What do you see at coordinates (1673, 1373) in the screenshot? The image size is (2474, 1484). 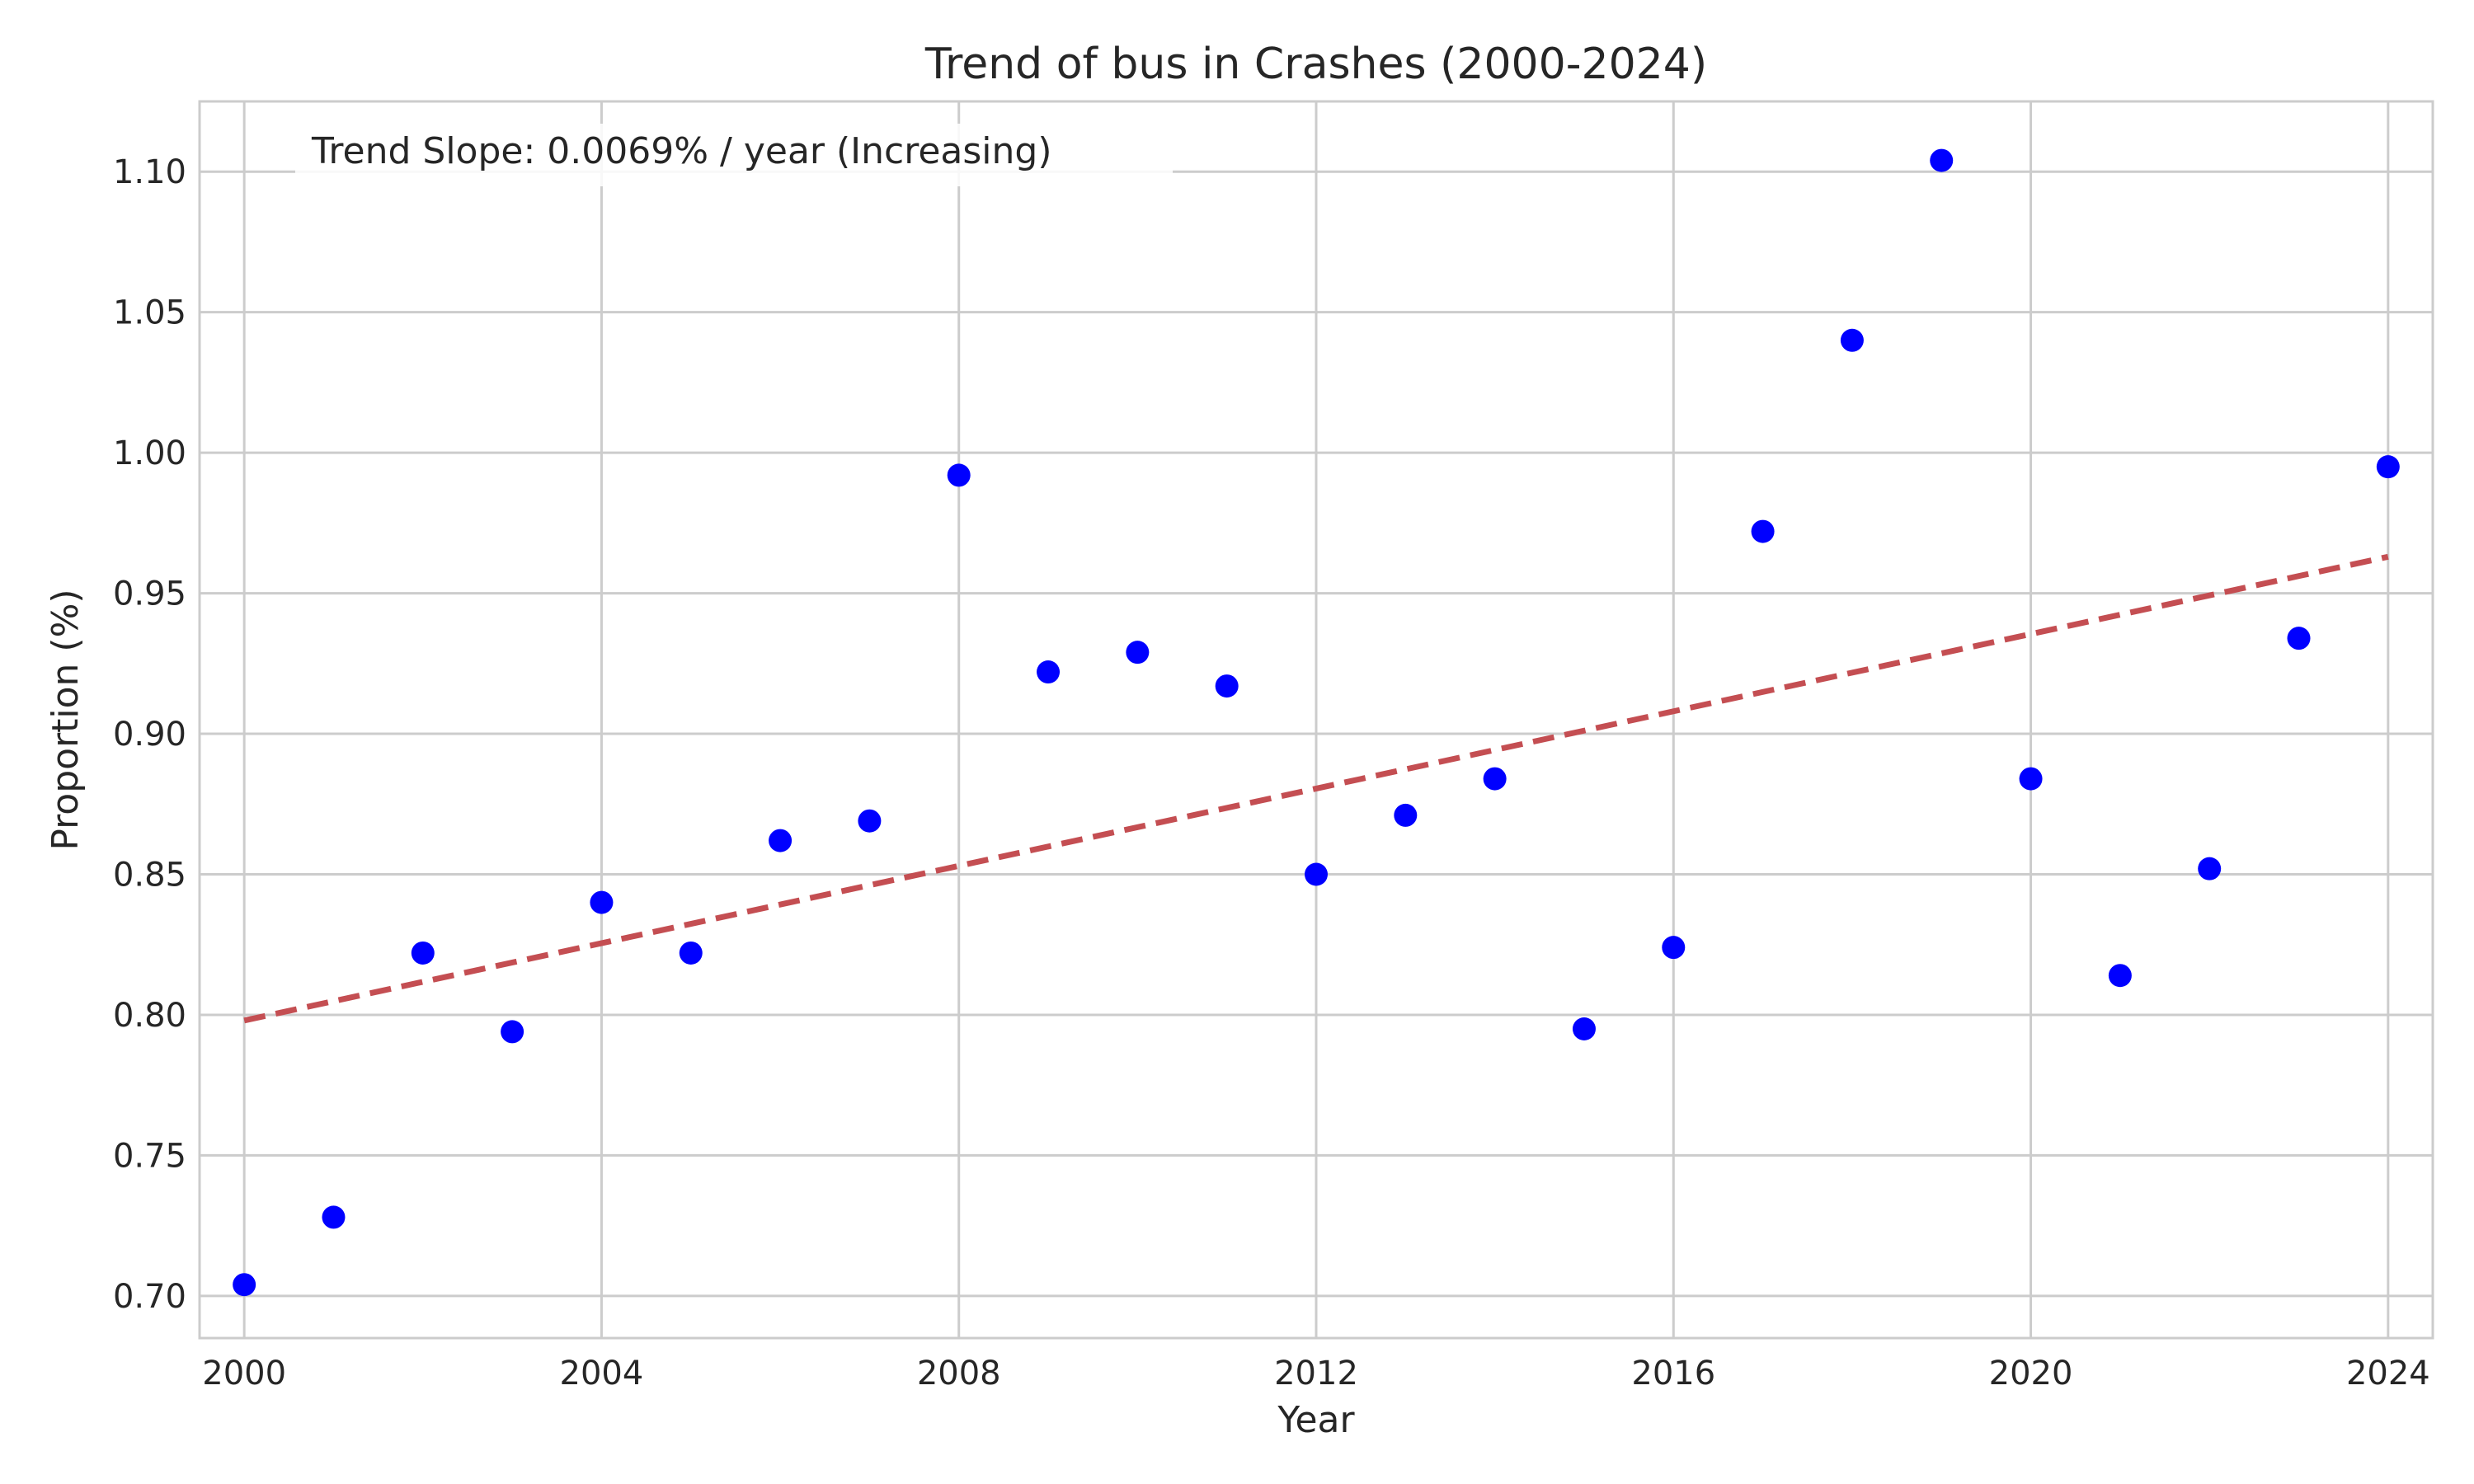 I see `x-tick-label: 2016` at bounding box center [1673, 1373].